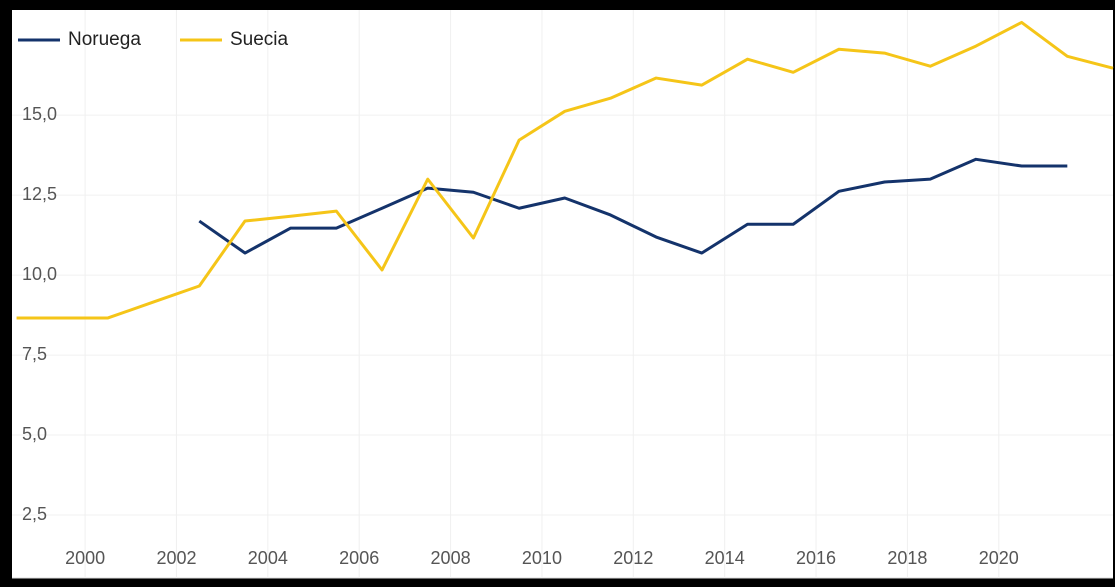  I want to click on x-tick-label: 2014, so click(725, 558).